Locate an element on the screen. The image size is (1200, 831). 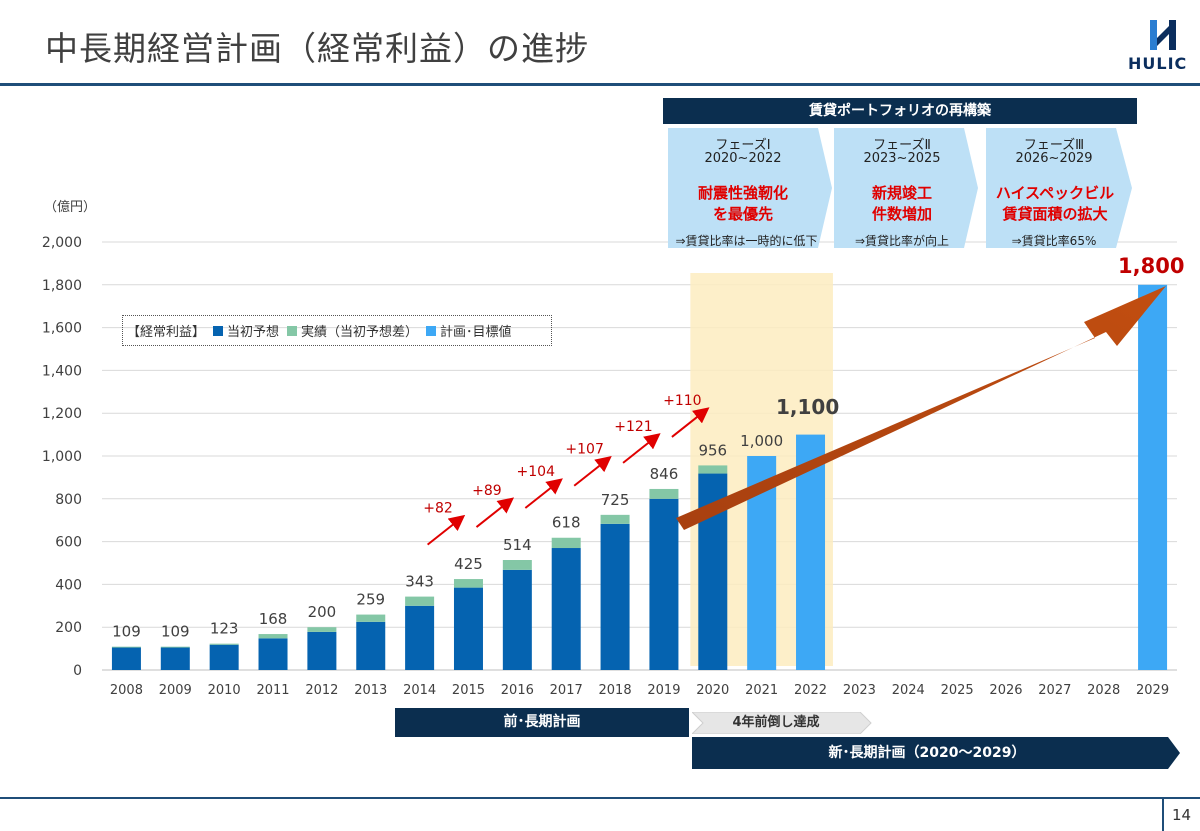
phase-3: フェーズⅢ 2026~2029 ハイスペックビル 賃貸面積の拡大 ⇒賃貸比率65% is located at coordinates (1069, 189).